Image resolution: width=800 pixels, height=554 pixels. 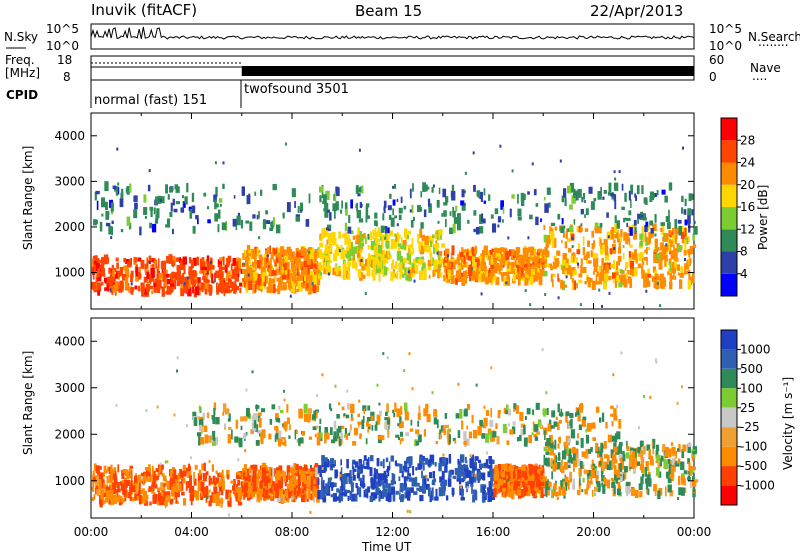 I want to click on power-colorbar-swatch, so click(x=729, y=218).